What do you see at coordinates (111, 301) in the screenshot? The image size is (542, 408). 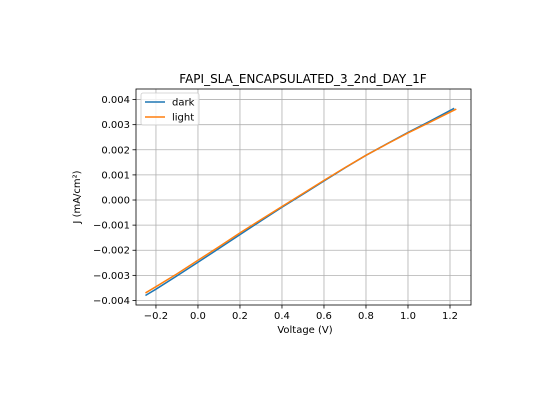 I see `y-tick-label: −0.004` at bounding box center [111, 301].